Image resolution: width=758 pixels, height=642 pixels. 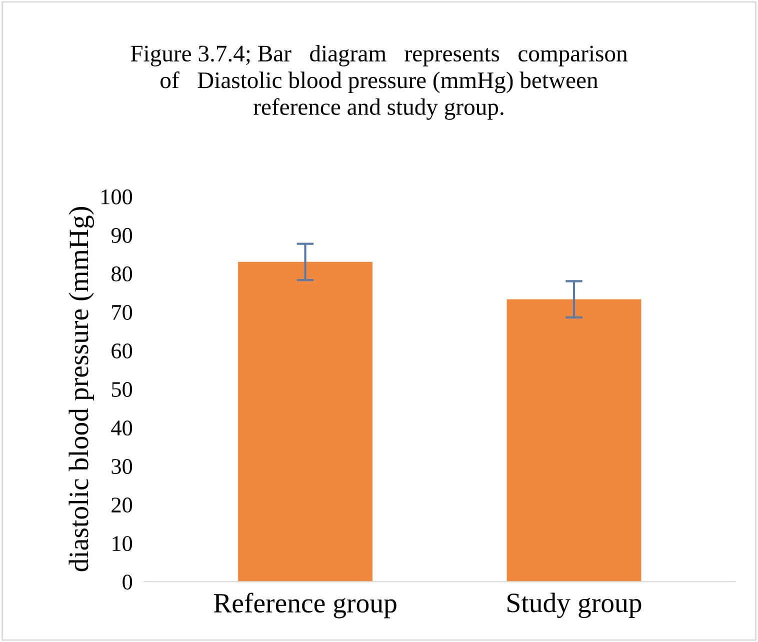 What do you see at coordinates (121, 428) in the screenshot?
I see `y-tick-label: 40` at bounding box center [121, 428].